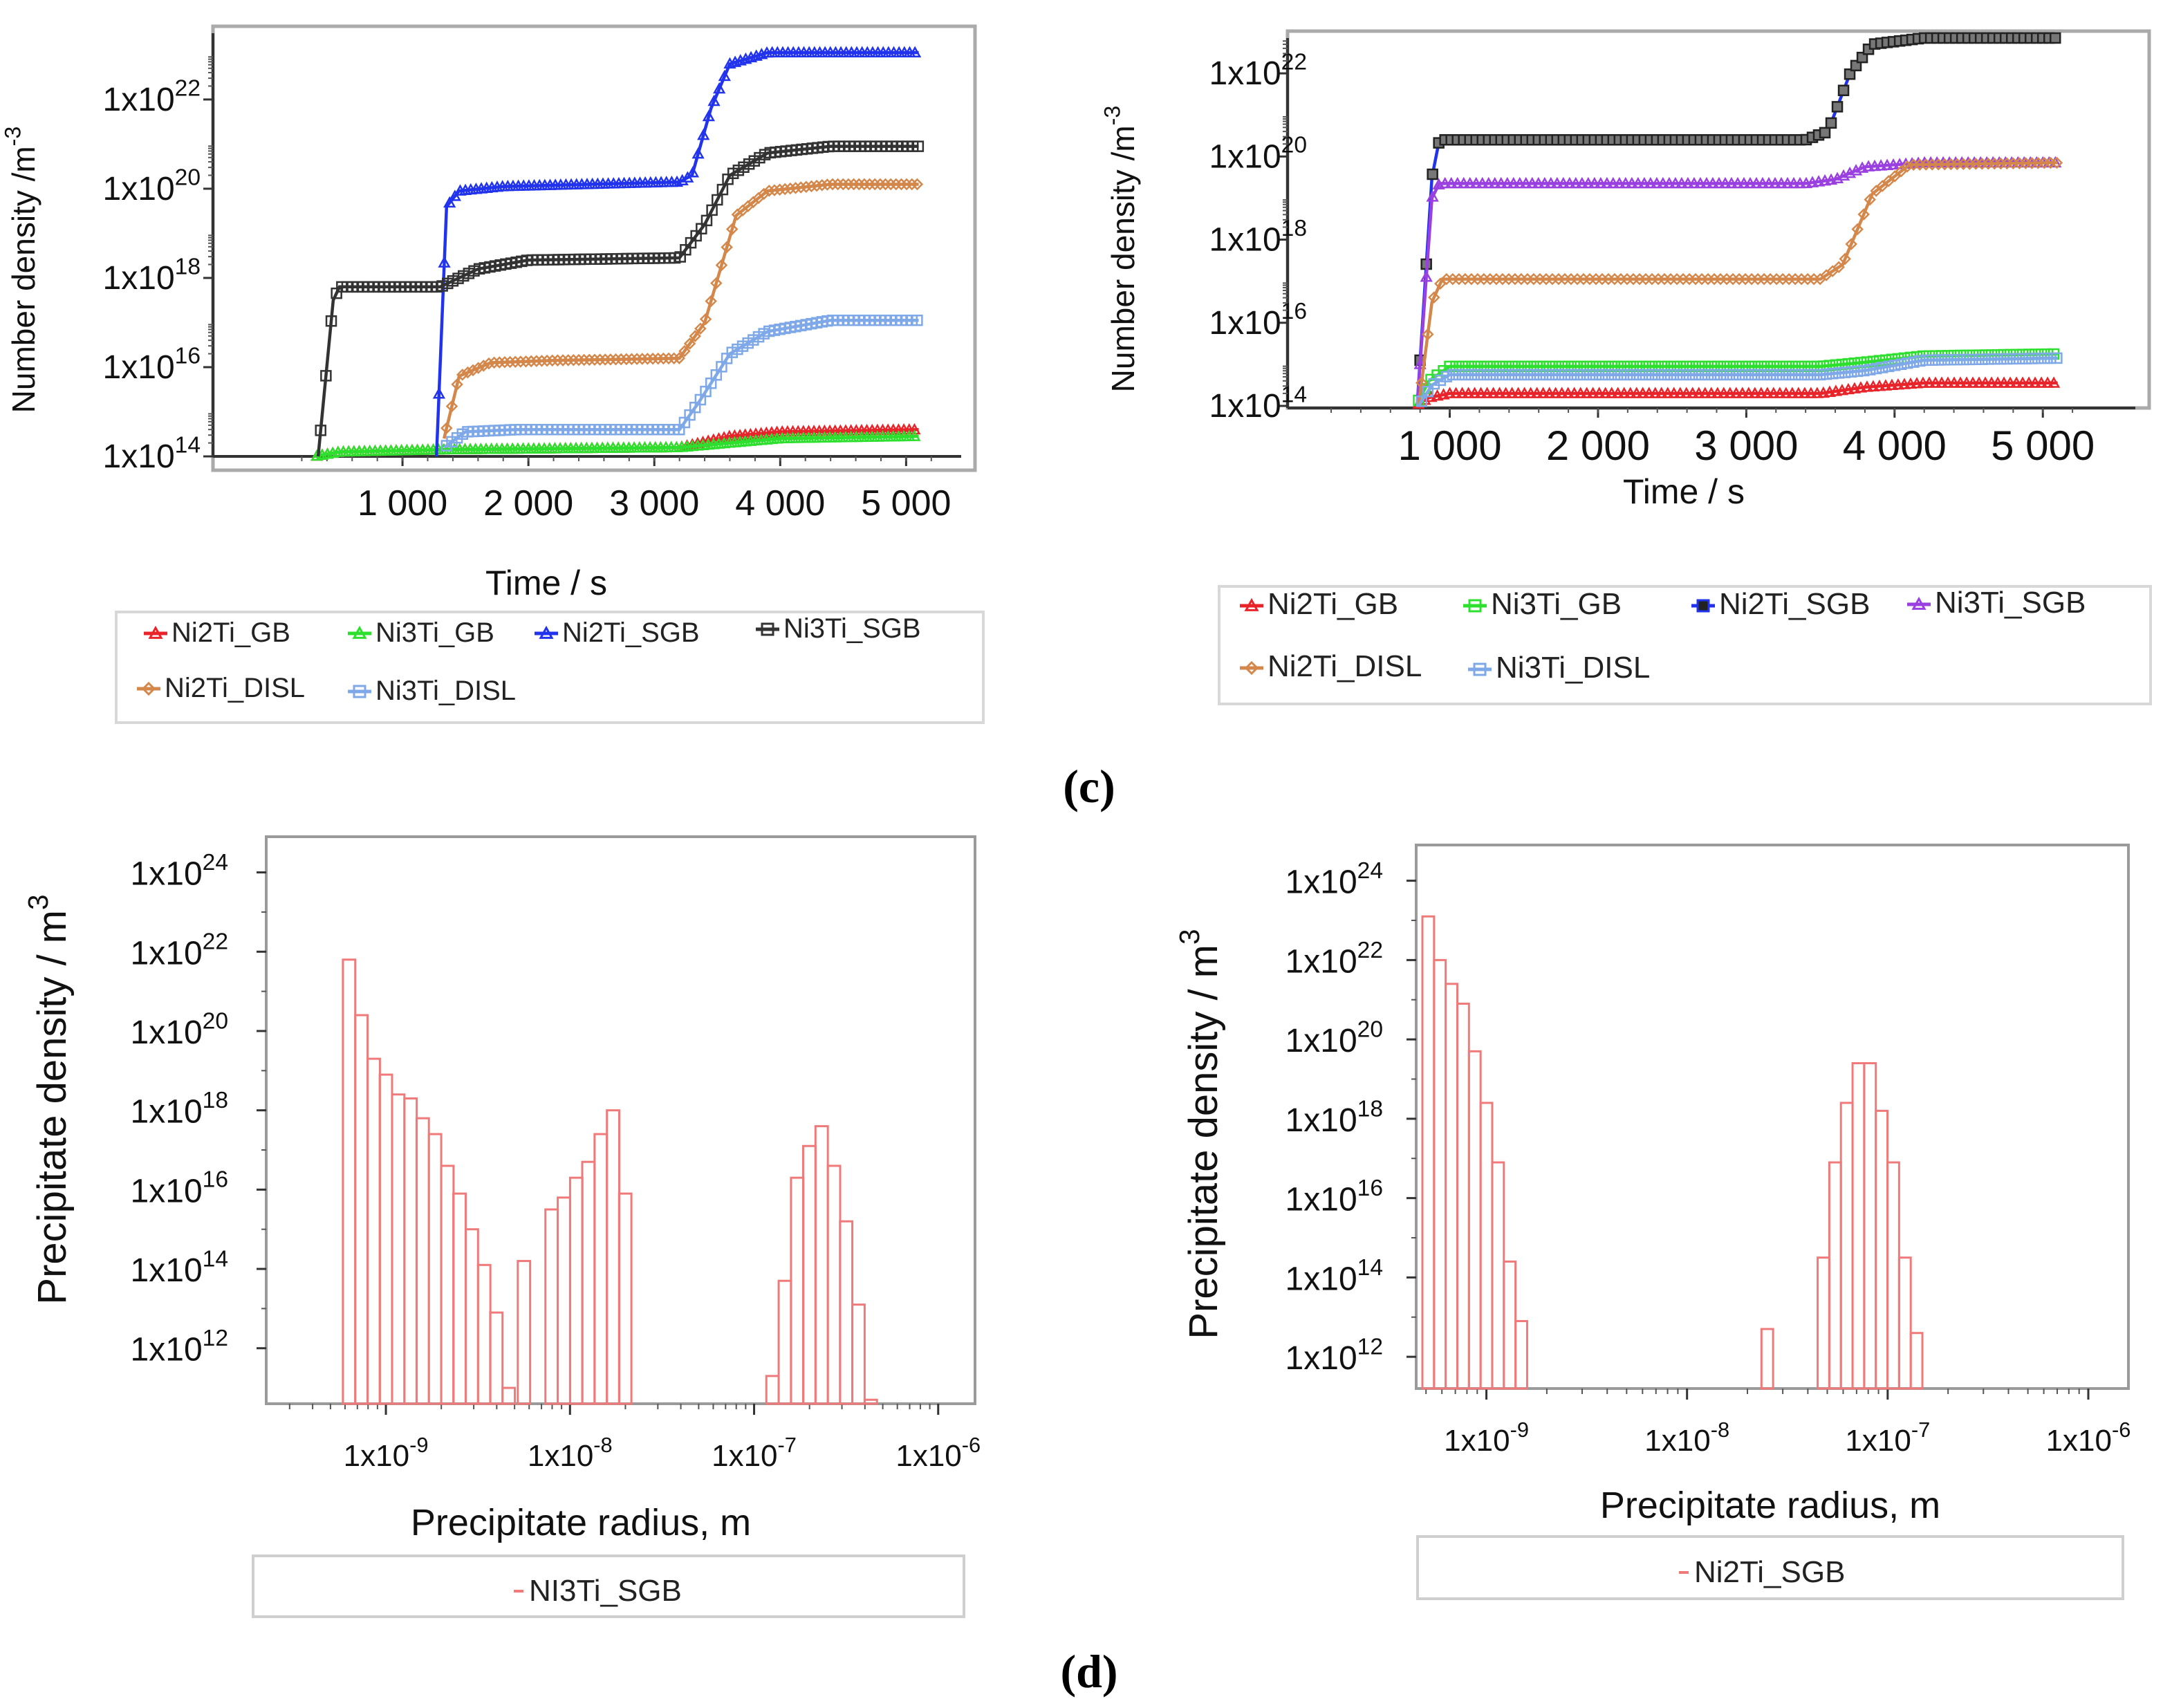  What do you see at coordinates (1258, 70) in the screenshot?
I see `y-tick-label: 1x10²²` at bounding box center [1258, 70].